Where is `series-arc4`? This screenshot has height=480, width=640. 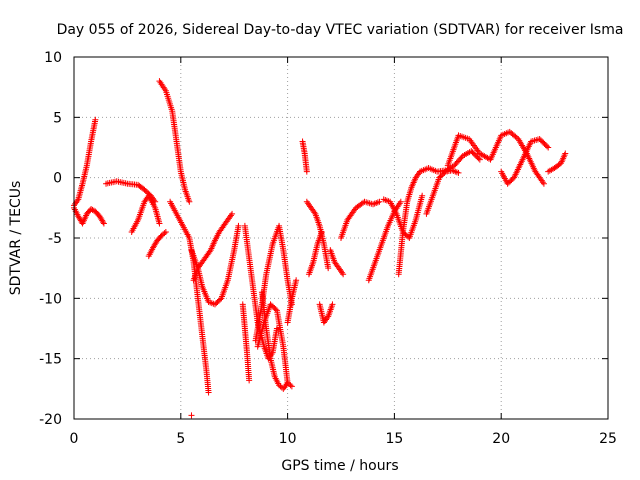
series-arc4 is located at coordinates (145, 213).